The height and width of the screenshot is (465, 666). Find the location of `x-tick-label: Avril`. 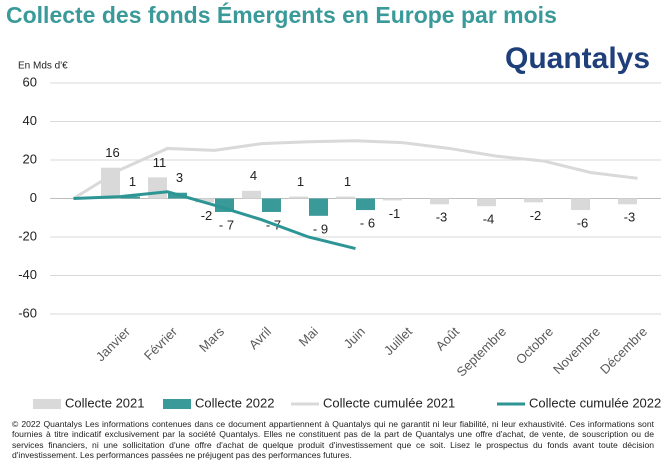

x-tick-label: Avril is located at coordinates (260, 338).